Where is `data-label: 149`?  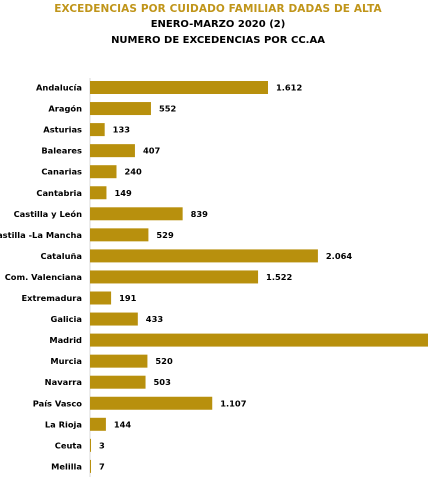 data-label: 149 is located at coordinates (123, 193).